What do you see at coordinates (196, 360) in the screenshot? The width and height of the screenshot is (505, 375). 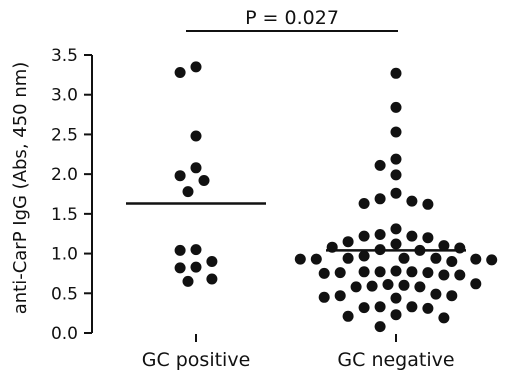 I see `x-category-label: GC positive` at bounding box center [196, 360].